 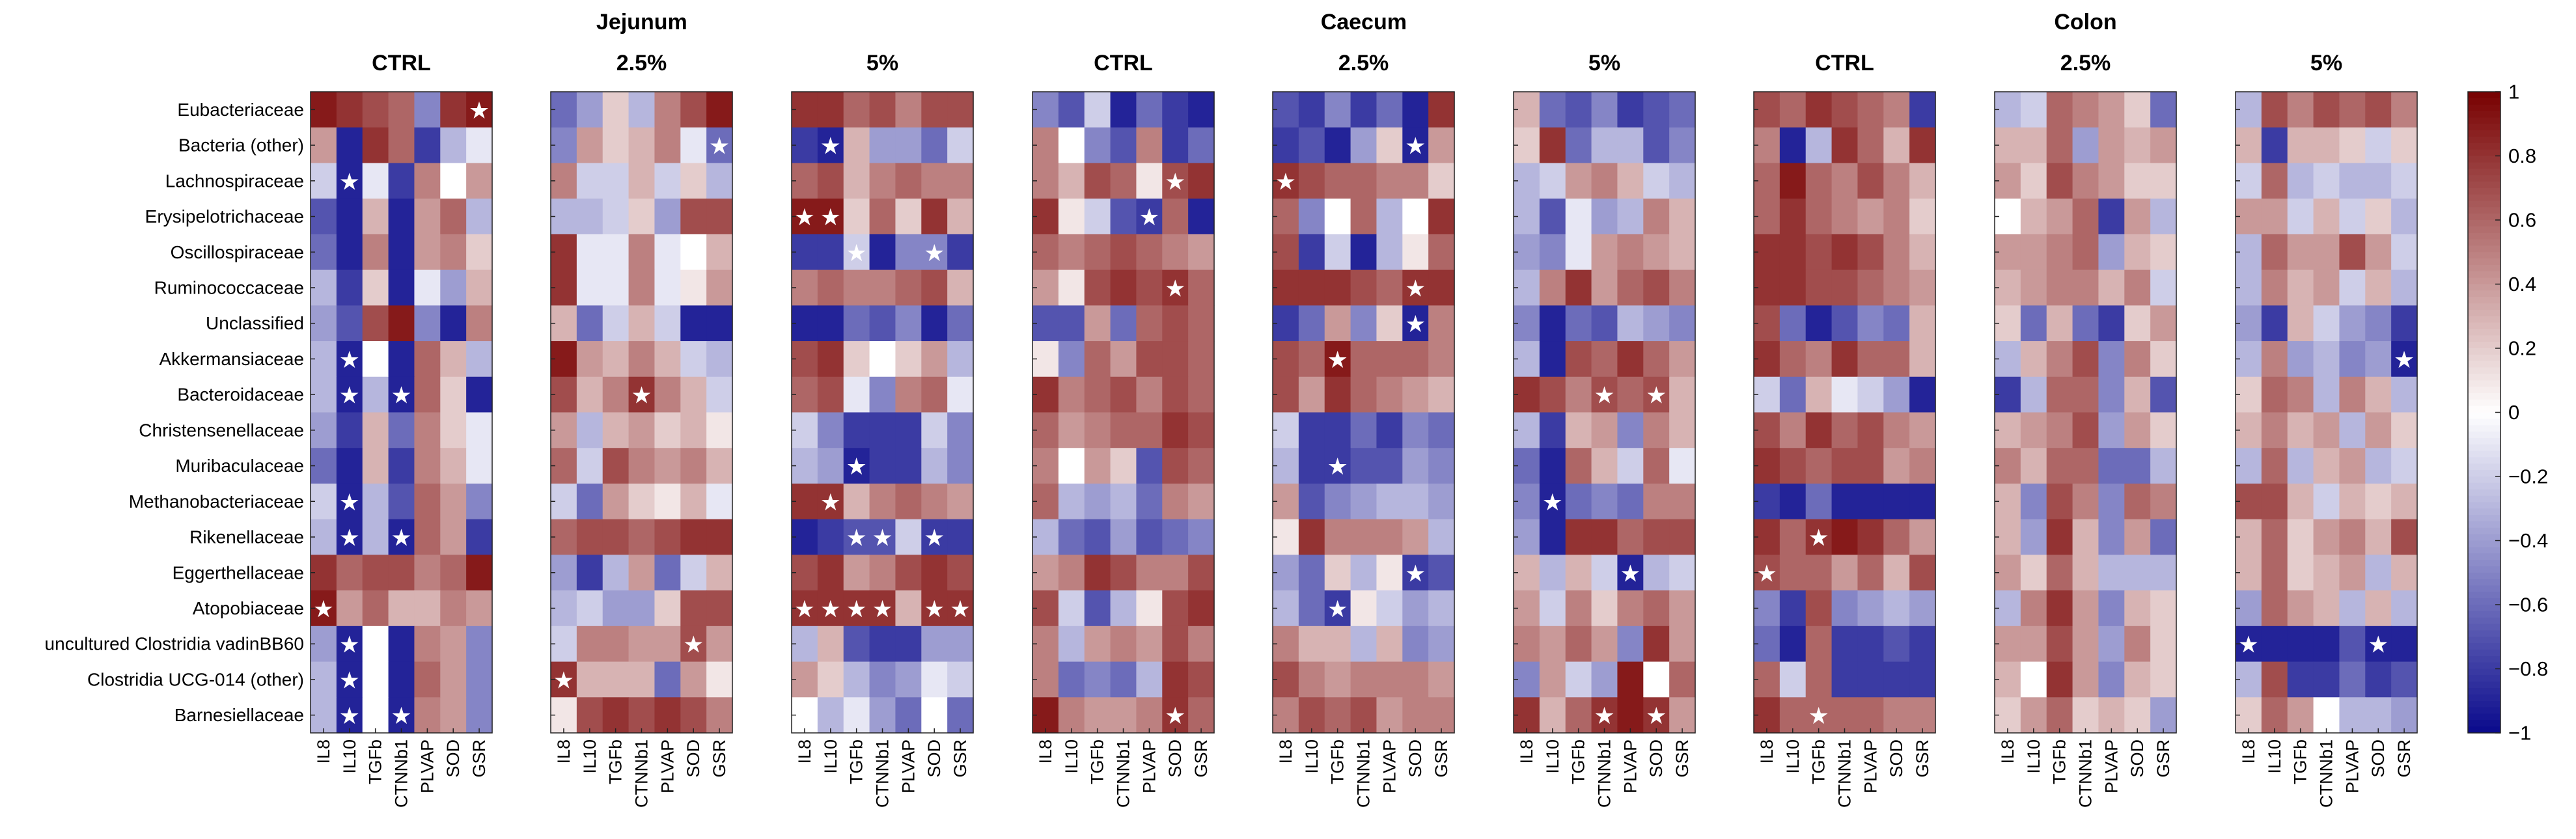 What do you see at coordinates (2326, 63) in the screenshot?
I see `panel-title: 5%` at bounding box center [2326, 63].